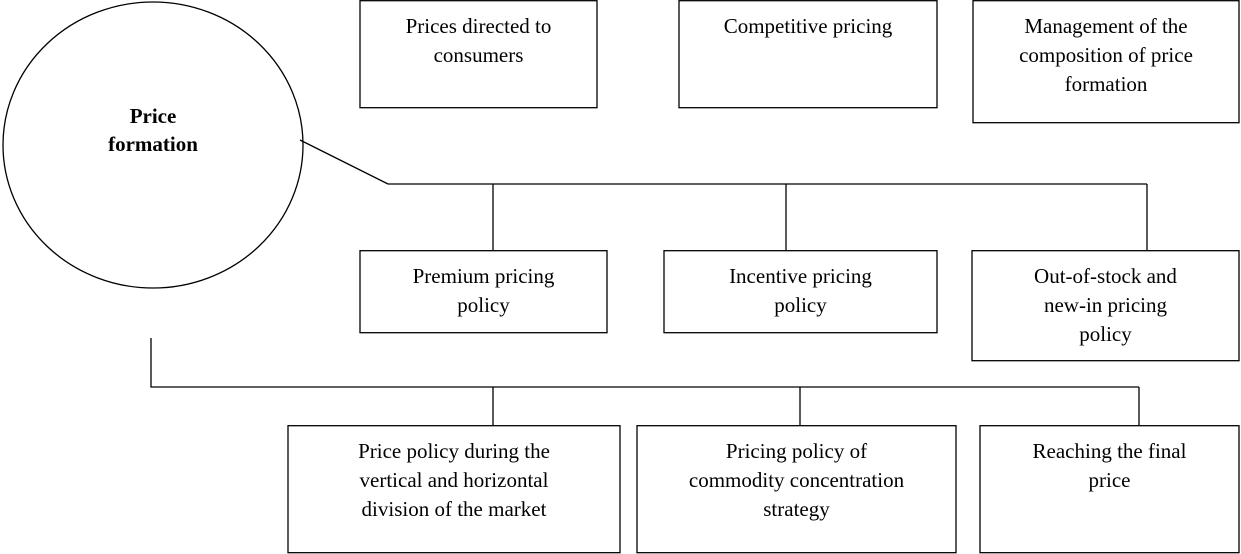 The width and height of the screenshot is (1241, 554). Describe the element at coordinates (454, 509) in the screenshot. I see `node-label: division of the market` at that location.